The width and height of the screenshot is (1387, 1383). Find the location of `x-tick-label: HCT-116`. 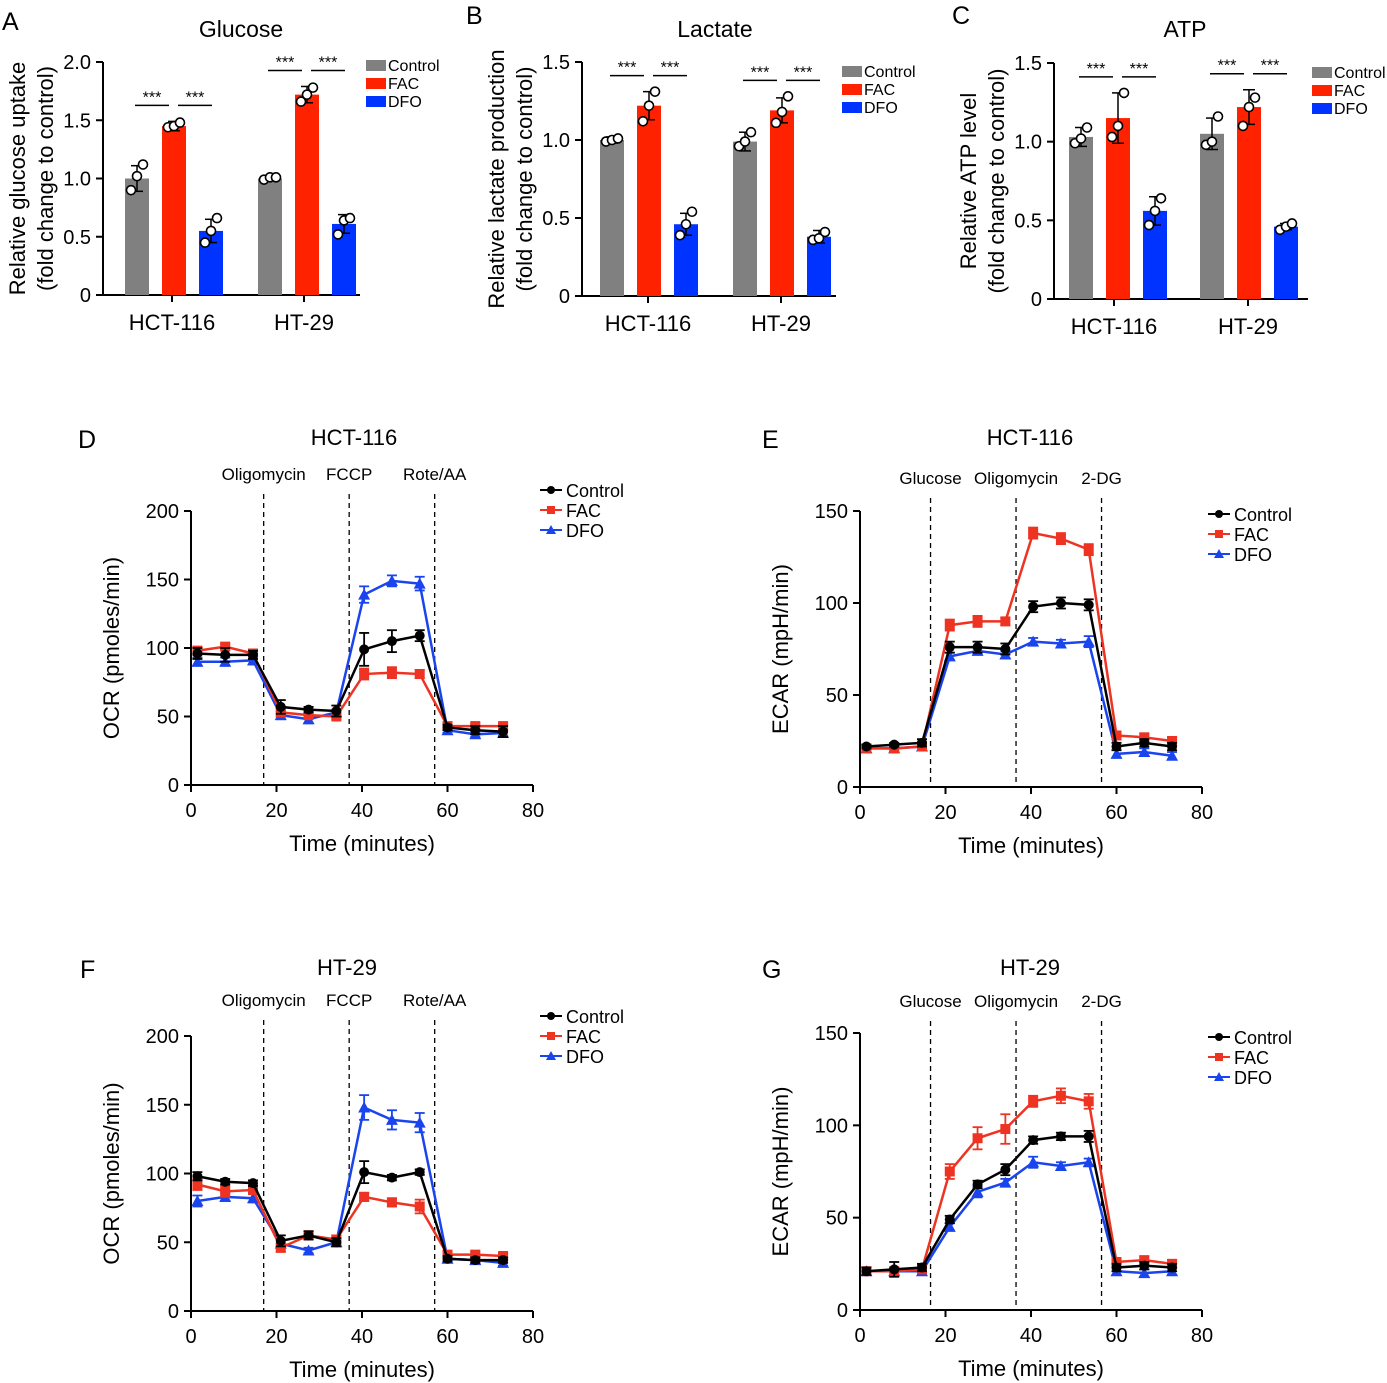

x-tick-label: HCT-116 is located at coordinates (648, 323).